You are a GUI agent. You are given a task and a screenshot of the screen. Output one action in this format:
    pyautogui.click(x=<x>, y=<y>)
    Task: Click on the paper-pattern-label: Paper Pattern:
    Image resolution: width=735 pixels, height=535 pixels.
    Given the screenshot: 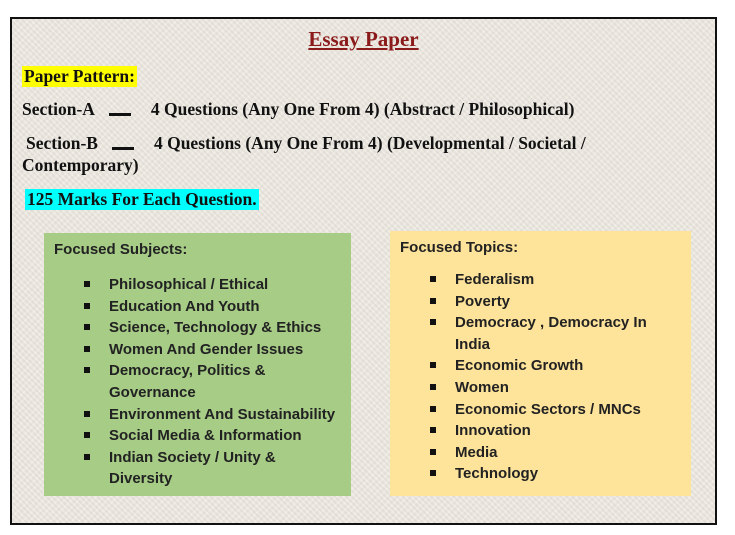 What is the action you would take?
    pyautogui.click(x=79, y=76)
    